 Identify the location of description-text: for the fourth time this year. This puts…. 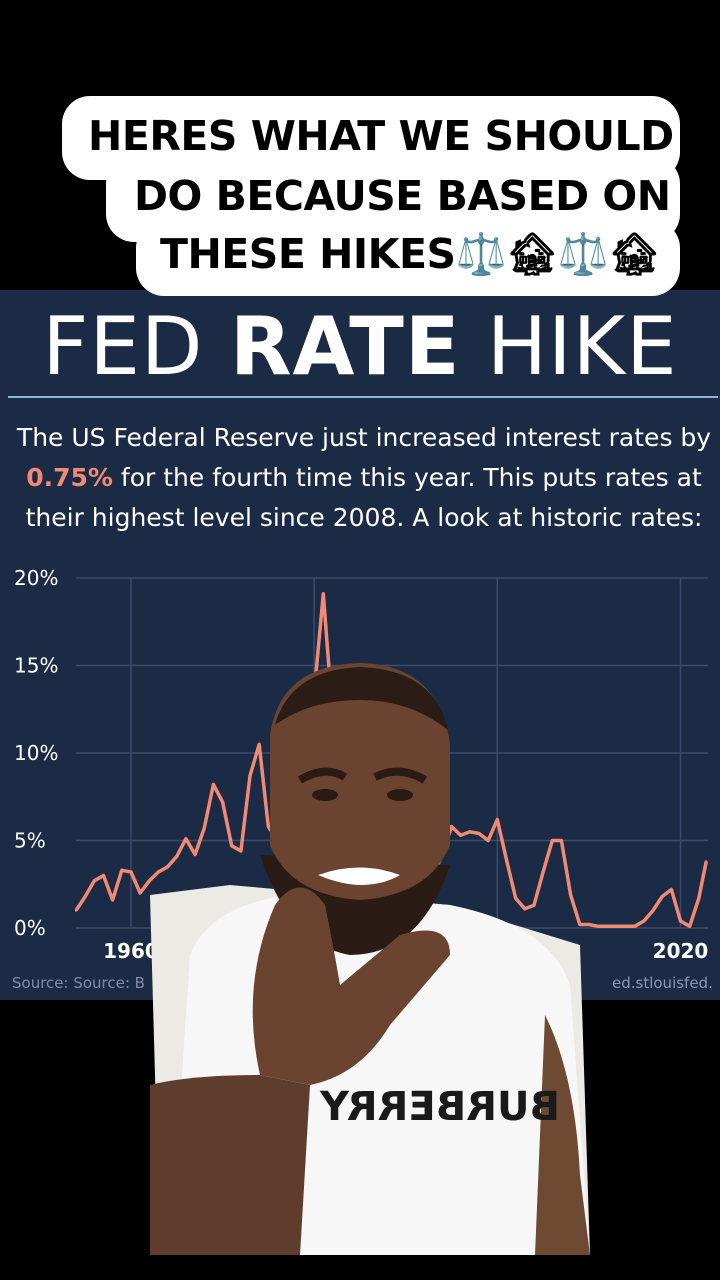
(407, 477).